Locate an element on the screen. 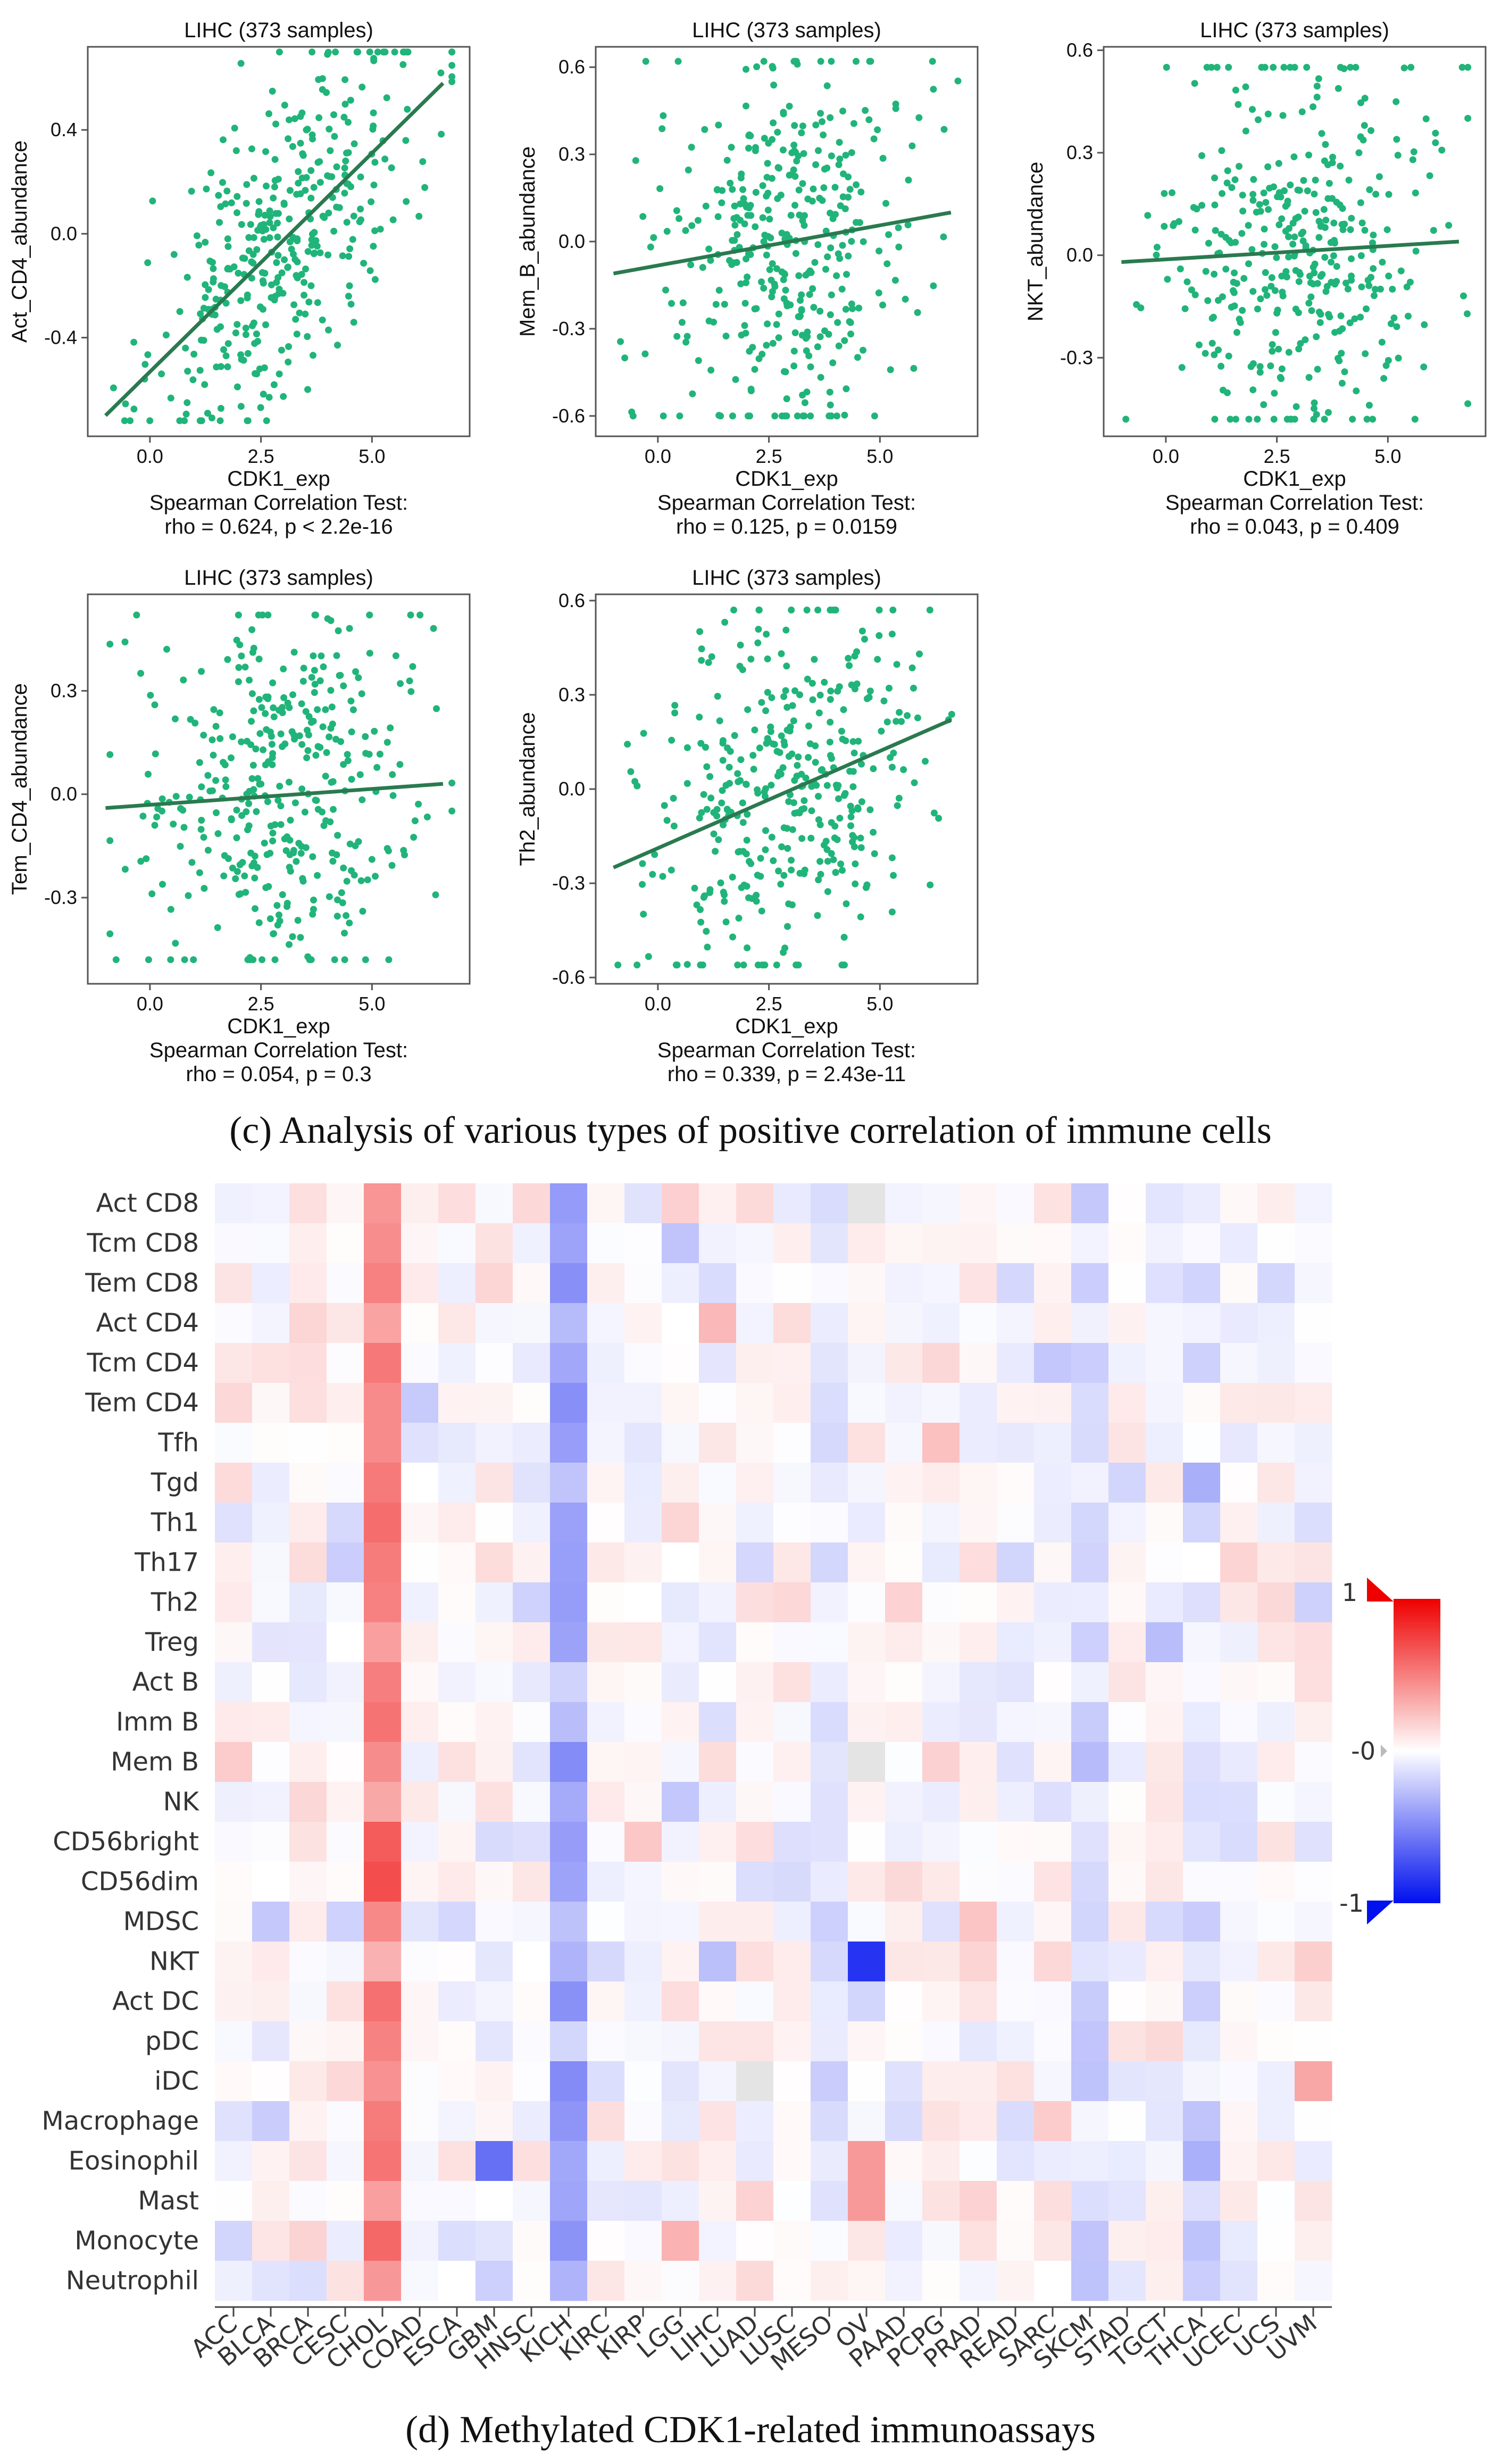 This screenshot has width=1501, height=2464. y-tick-label: -0.6 is located at coordinates (568, 977).